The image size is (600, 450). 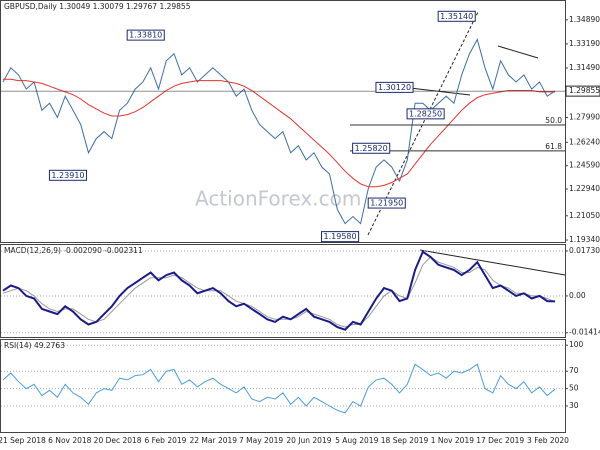 What do you see at coordinates (584, 19) in the screenshot?
I see `y-tick-label: 1.34890` at bounding box center [584, 19].